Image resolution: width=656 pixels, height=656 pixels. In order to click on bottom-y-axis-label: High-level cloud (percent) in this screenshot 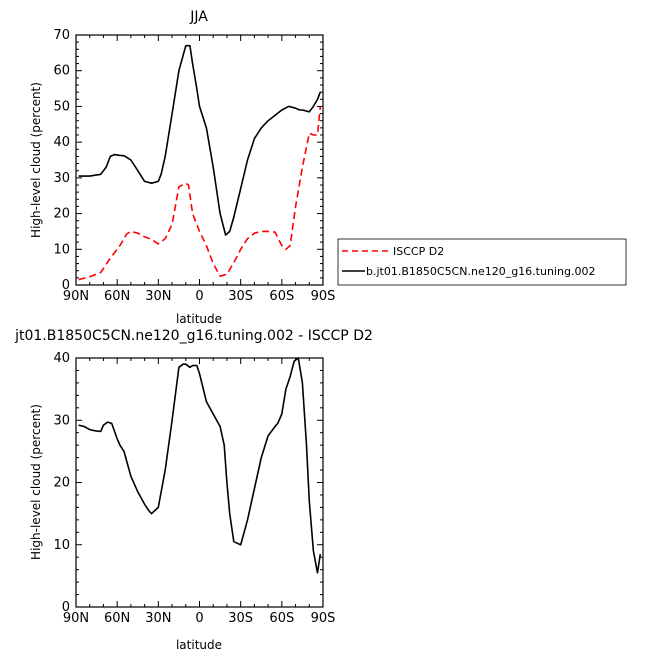, I will do `click(36, 482)`.